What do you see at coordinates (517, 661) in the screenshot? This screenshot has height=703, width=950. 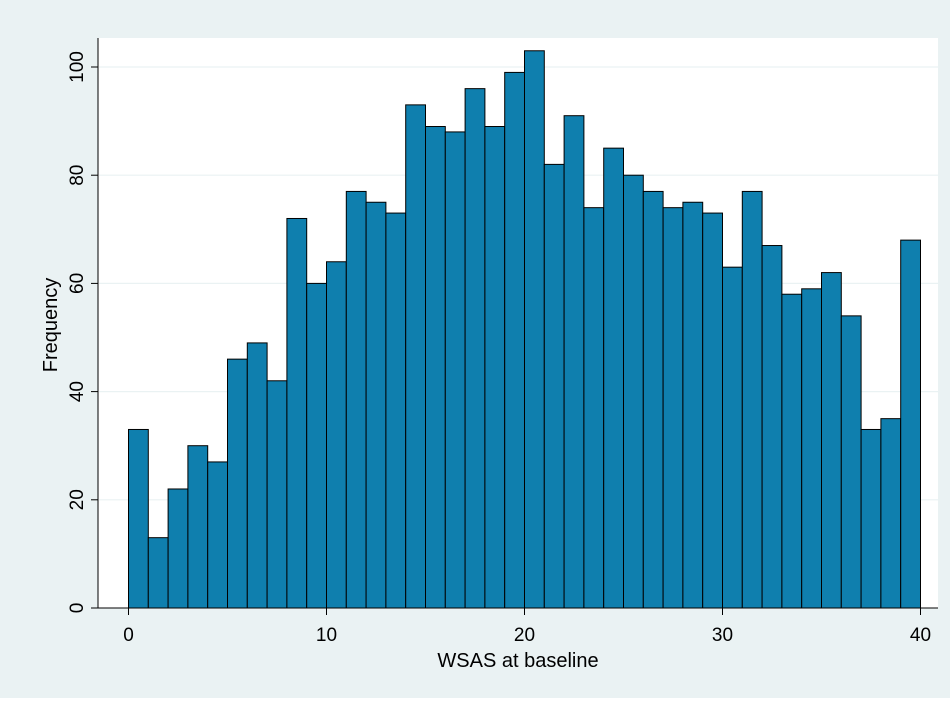 I see `x-axis-title: WSAS at baseline` at bounding box center [517, 661].